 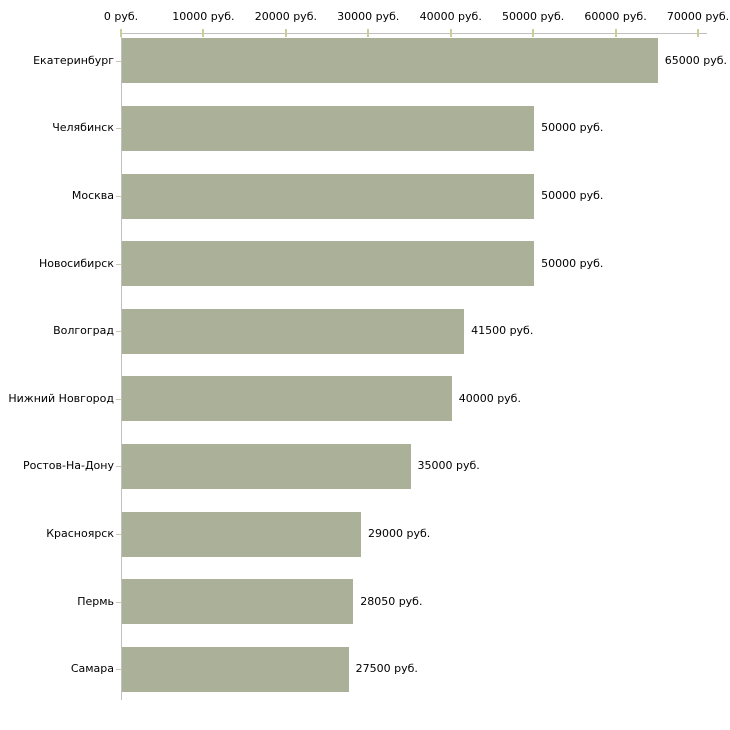 What do you see at coordinates (83, 128) in the screenshot?
I see `category-label: Челябинск` at bounding box center [83, 128].